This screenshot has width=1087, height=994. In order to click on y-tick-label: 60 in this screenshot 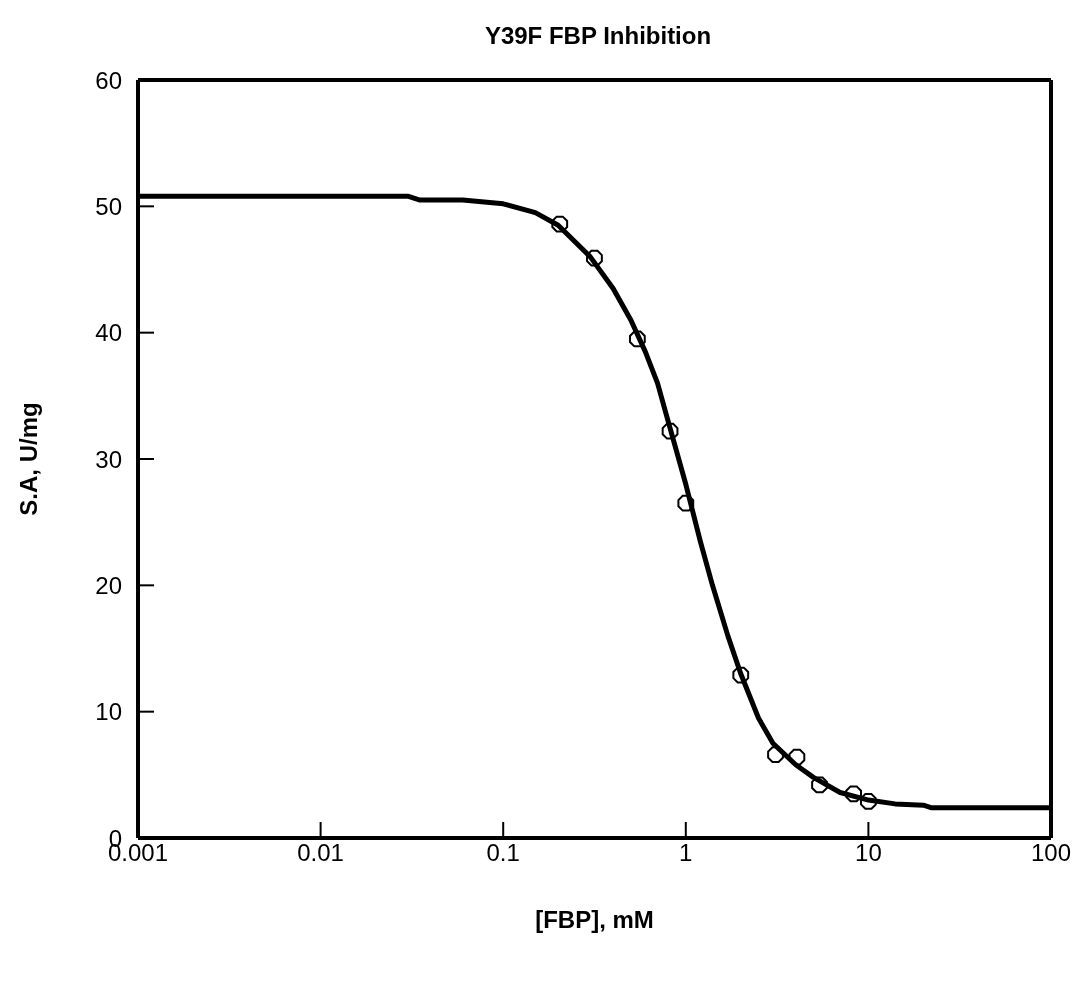, I will do `click(108, 80)`.